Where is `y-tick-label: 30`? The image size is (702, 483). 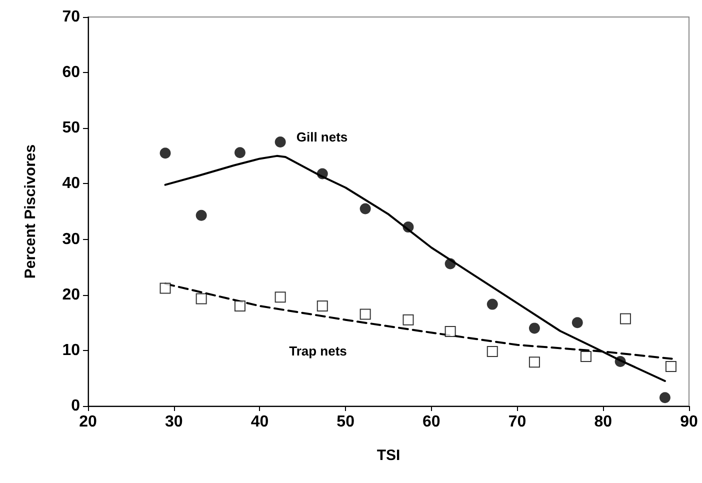 y-tick-label: 30 is located at coordinates (71, 239).